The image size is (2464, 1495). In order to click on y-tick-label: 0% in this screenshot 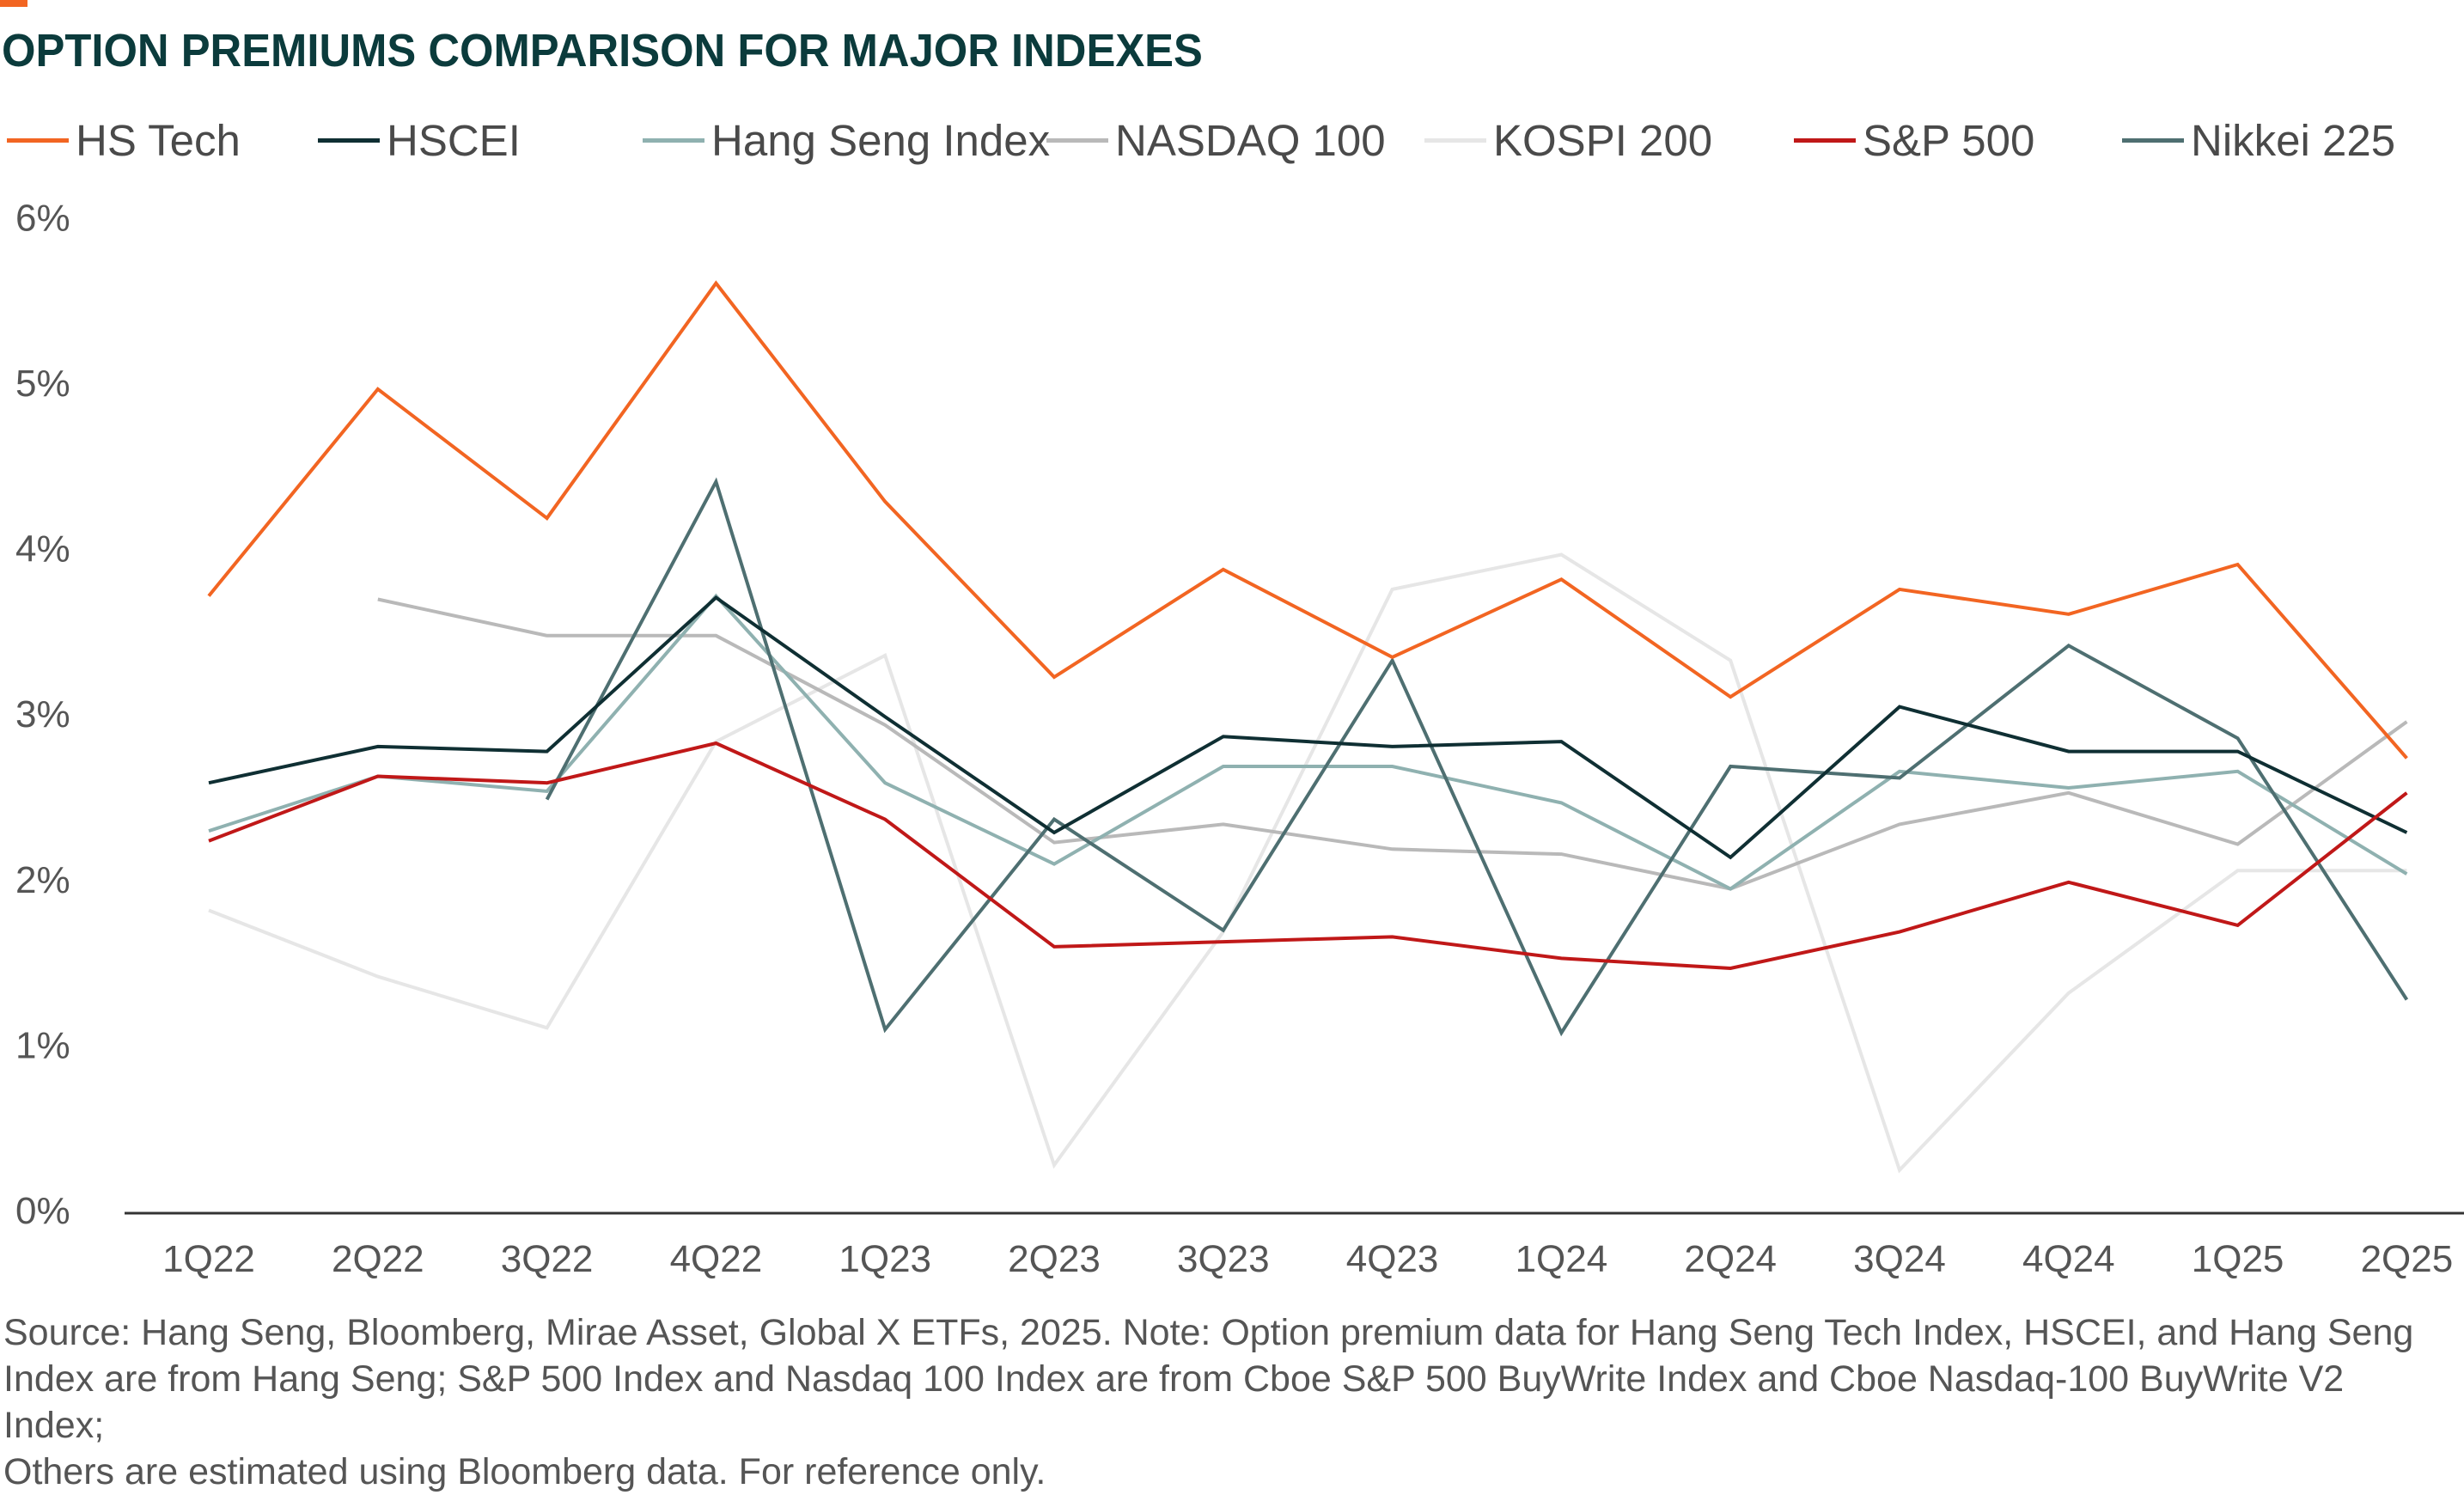, I will do `click(42, 1211)`.